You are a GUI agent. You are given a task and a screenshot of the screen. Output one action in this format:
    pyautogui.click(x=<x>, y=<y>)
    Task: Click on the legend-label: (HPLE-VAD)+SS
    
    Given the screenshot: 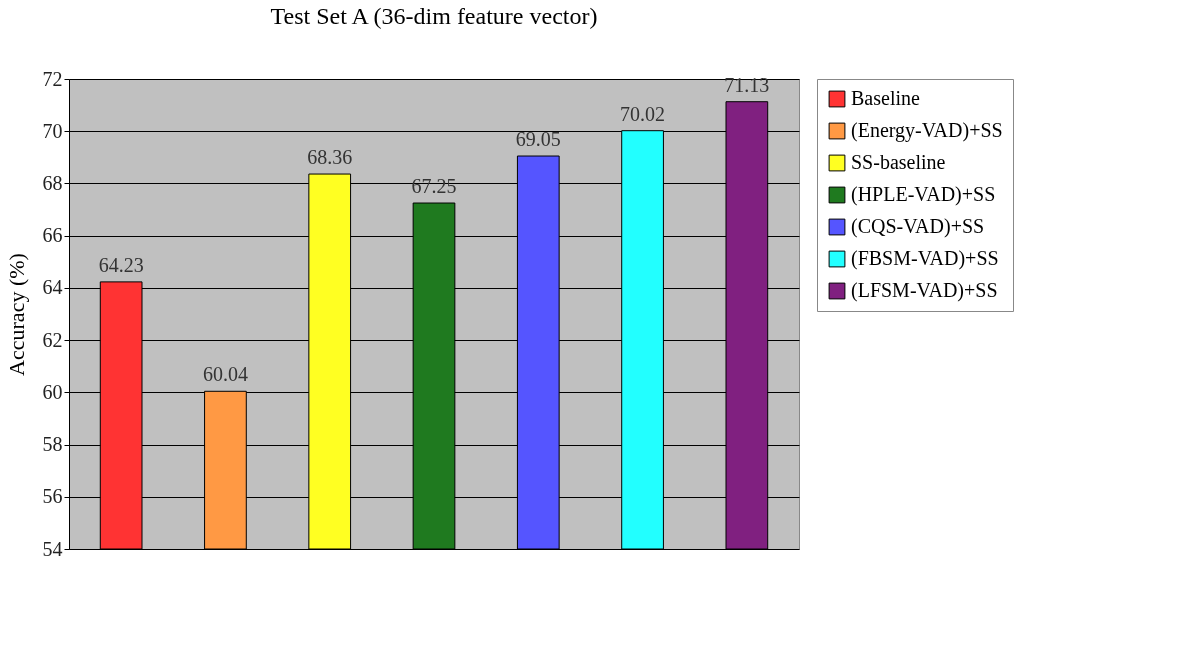 What is the action you would take?
    pyautogui.click(x=923, y=194)
    